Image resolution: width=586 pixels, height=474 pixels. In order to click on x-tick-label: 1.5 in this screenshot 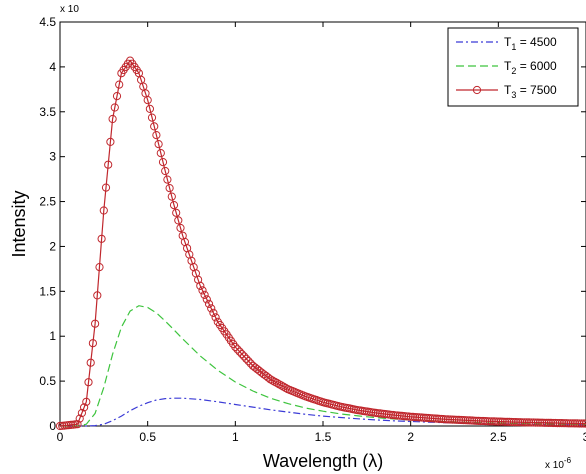, I will do `click(323, 437)`.